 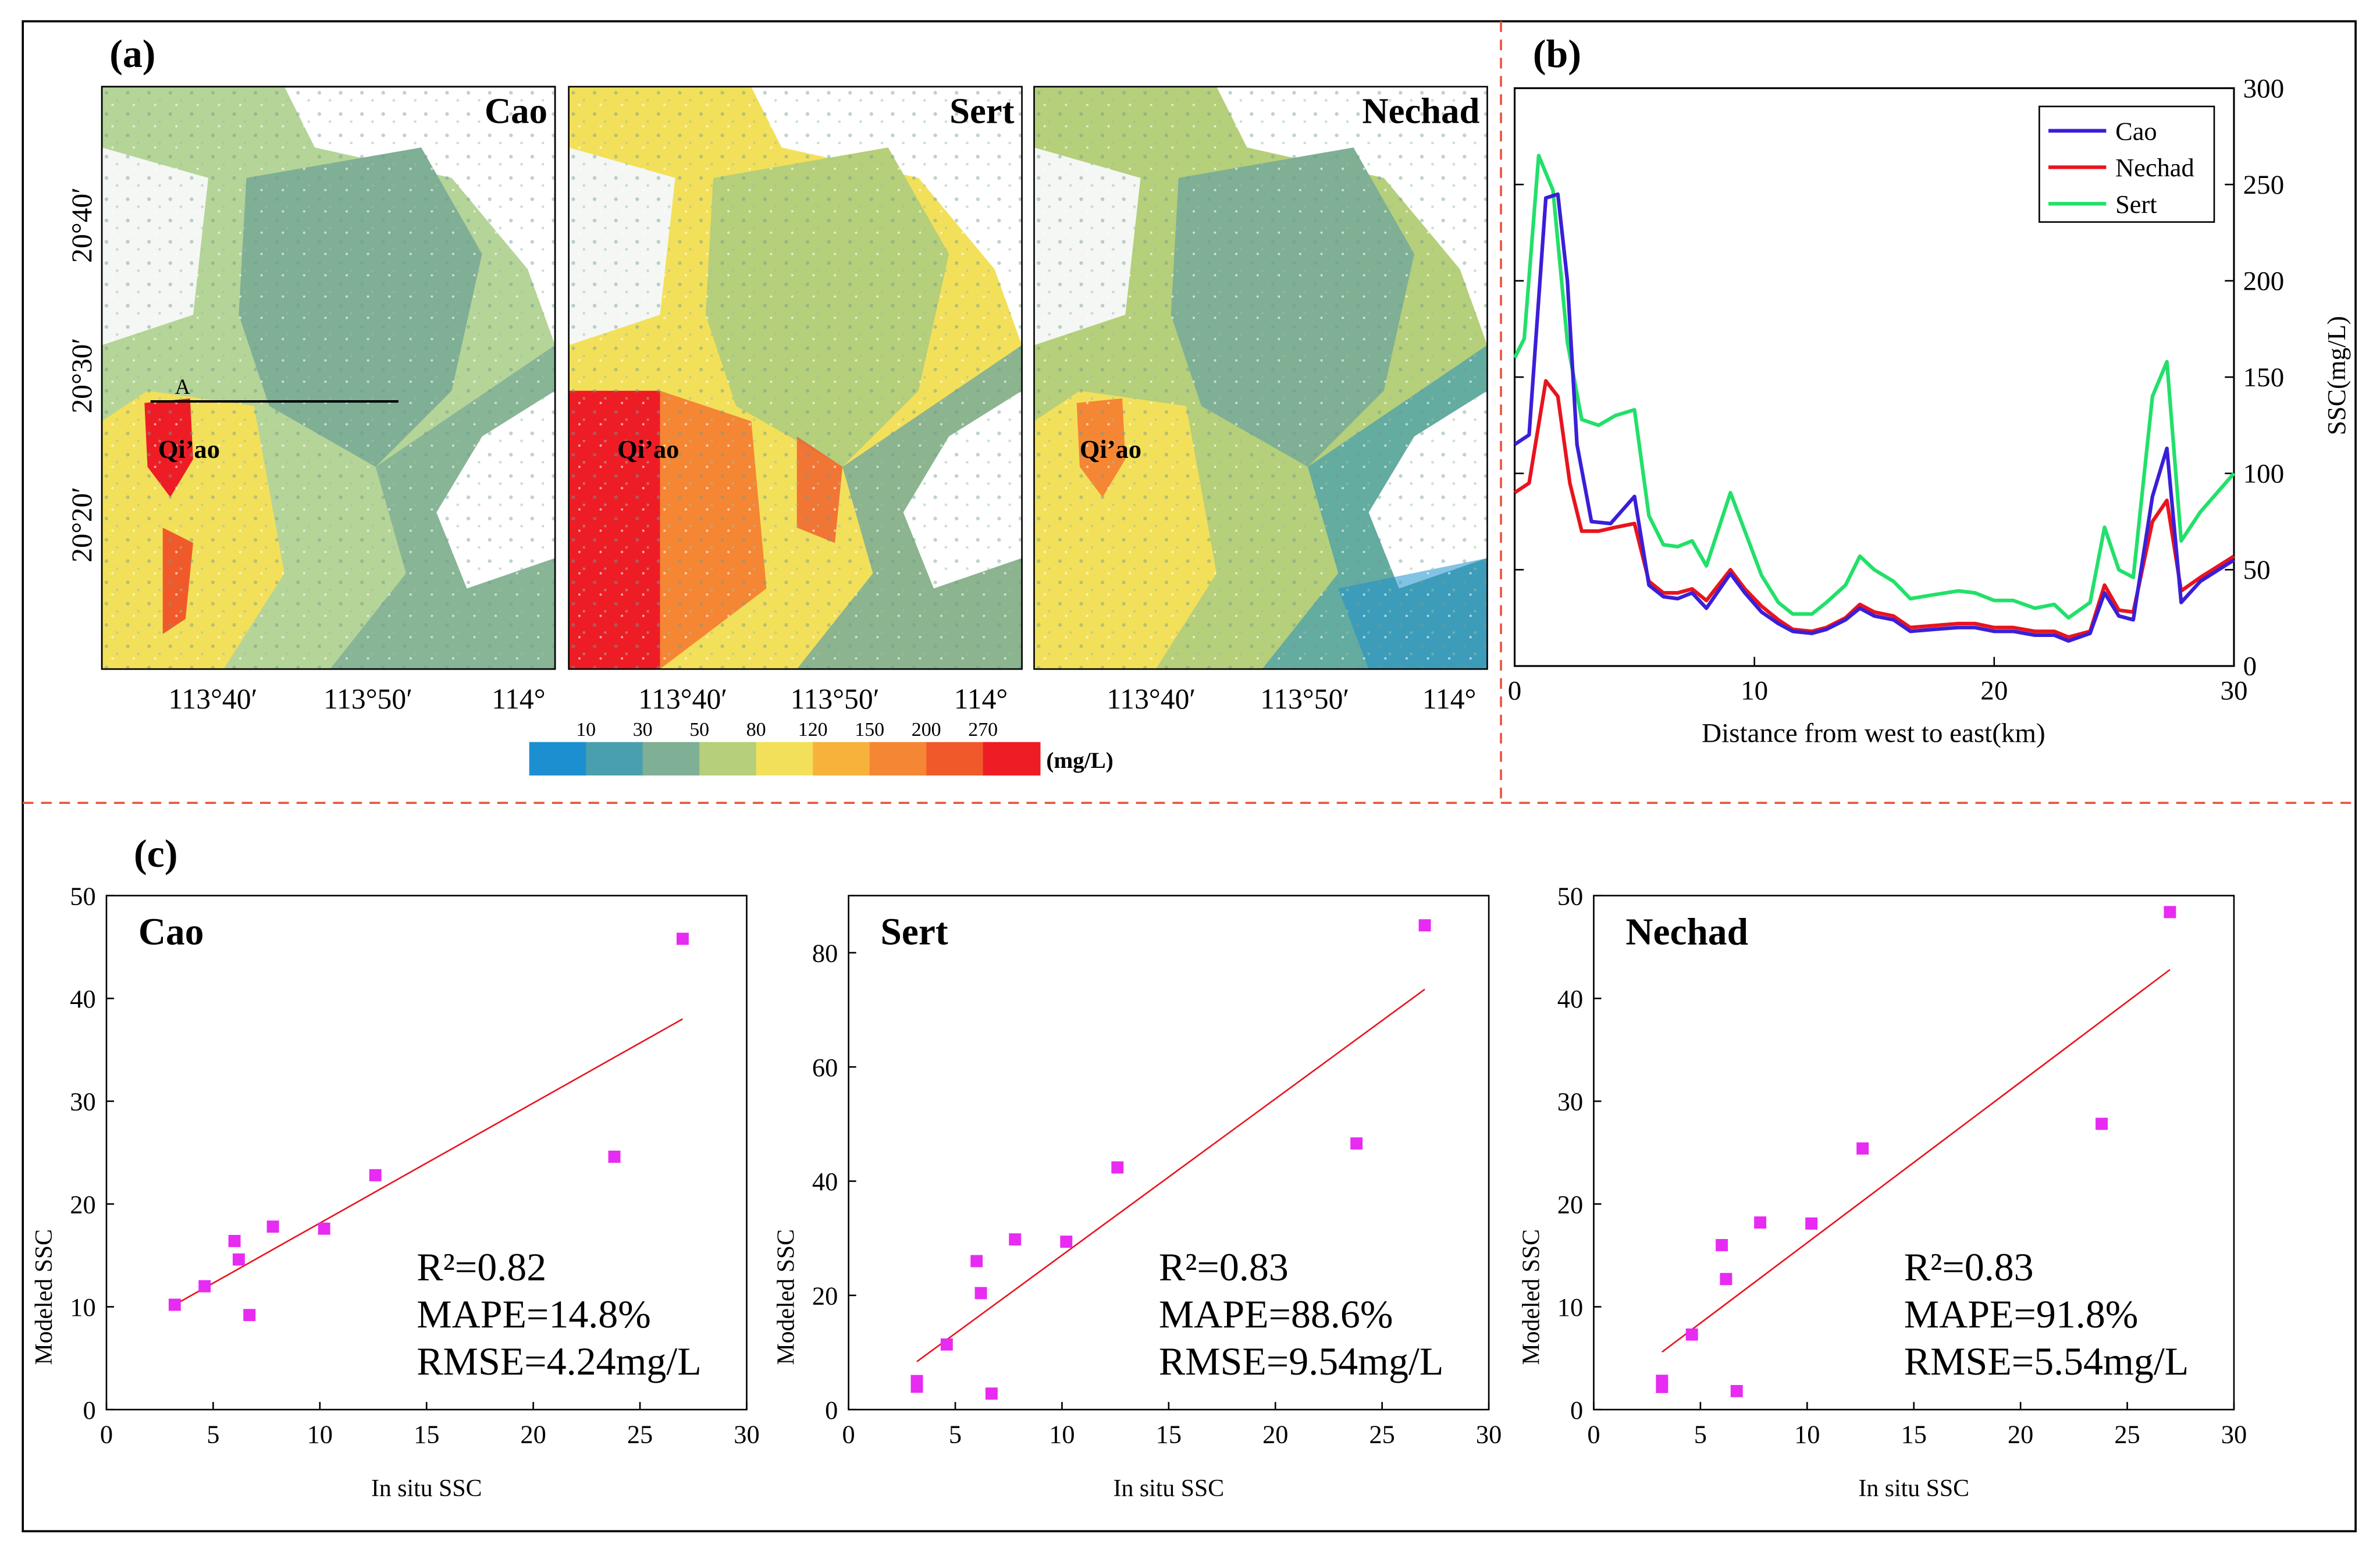 I want to click on line-chart-xlabel: Distance from west to east(km), so click(x=1873, y=734).